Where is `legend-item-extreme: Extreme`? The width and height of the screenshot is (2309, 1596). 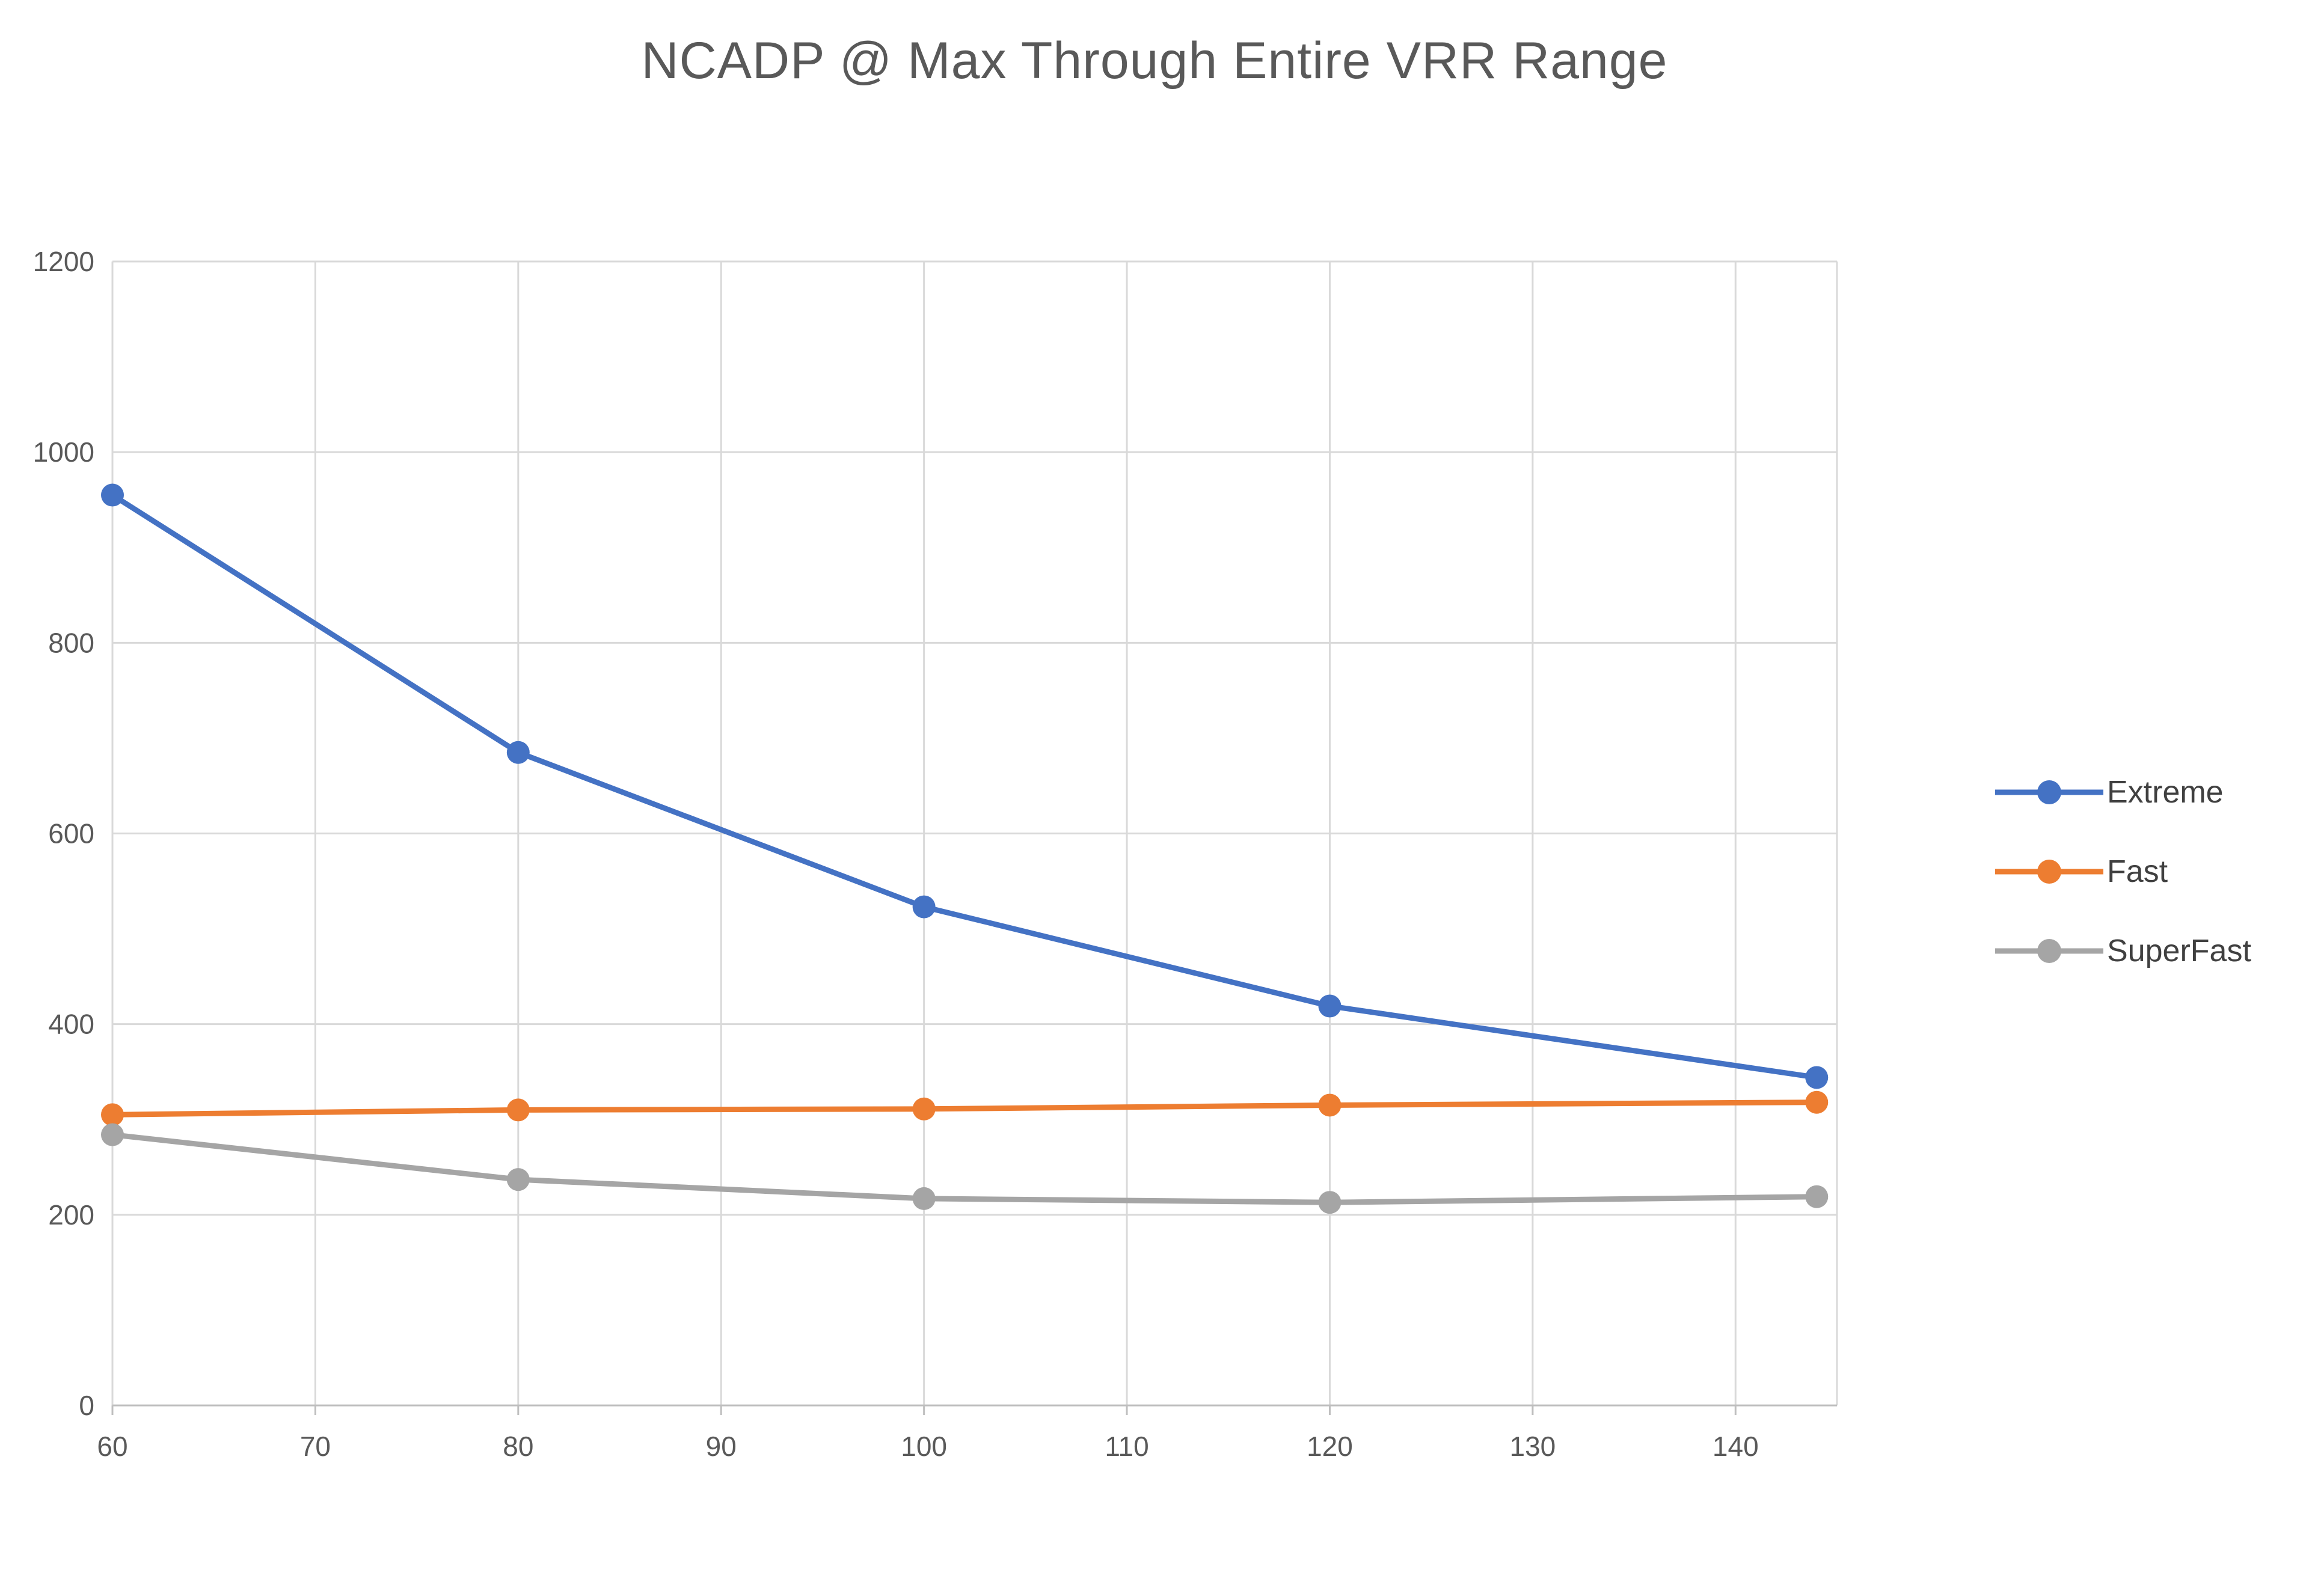 legend-item-extreme: Extreme is located at coordinates (2123, 792).